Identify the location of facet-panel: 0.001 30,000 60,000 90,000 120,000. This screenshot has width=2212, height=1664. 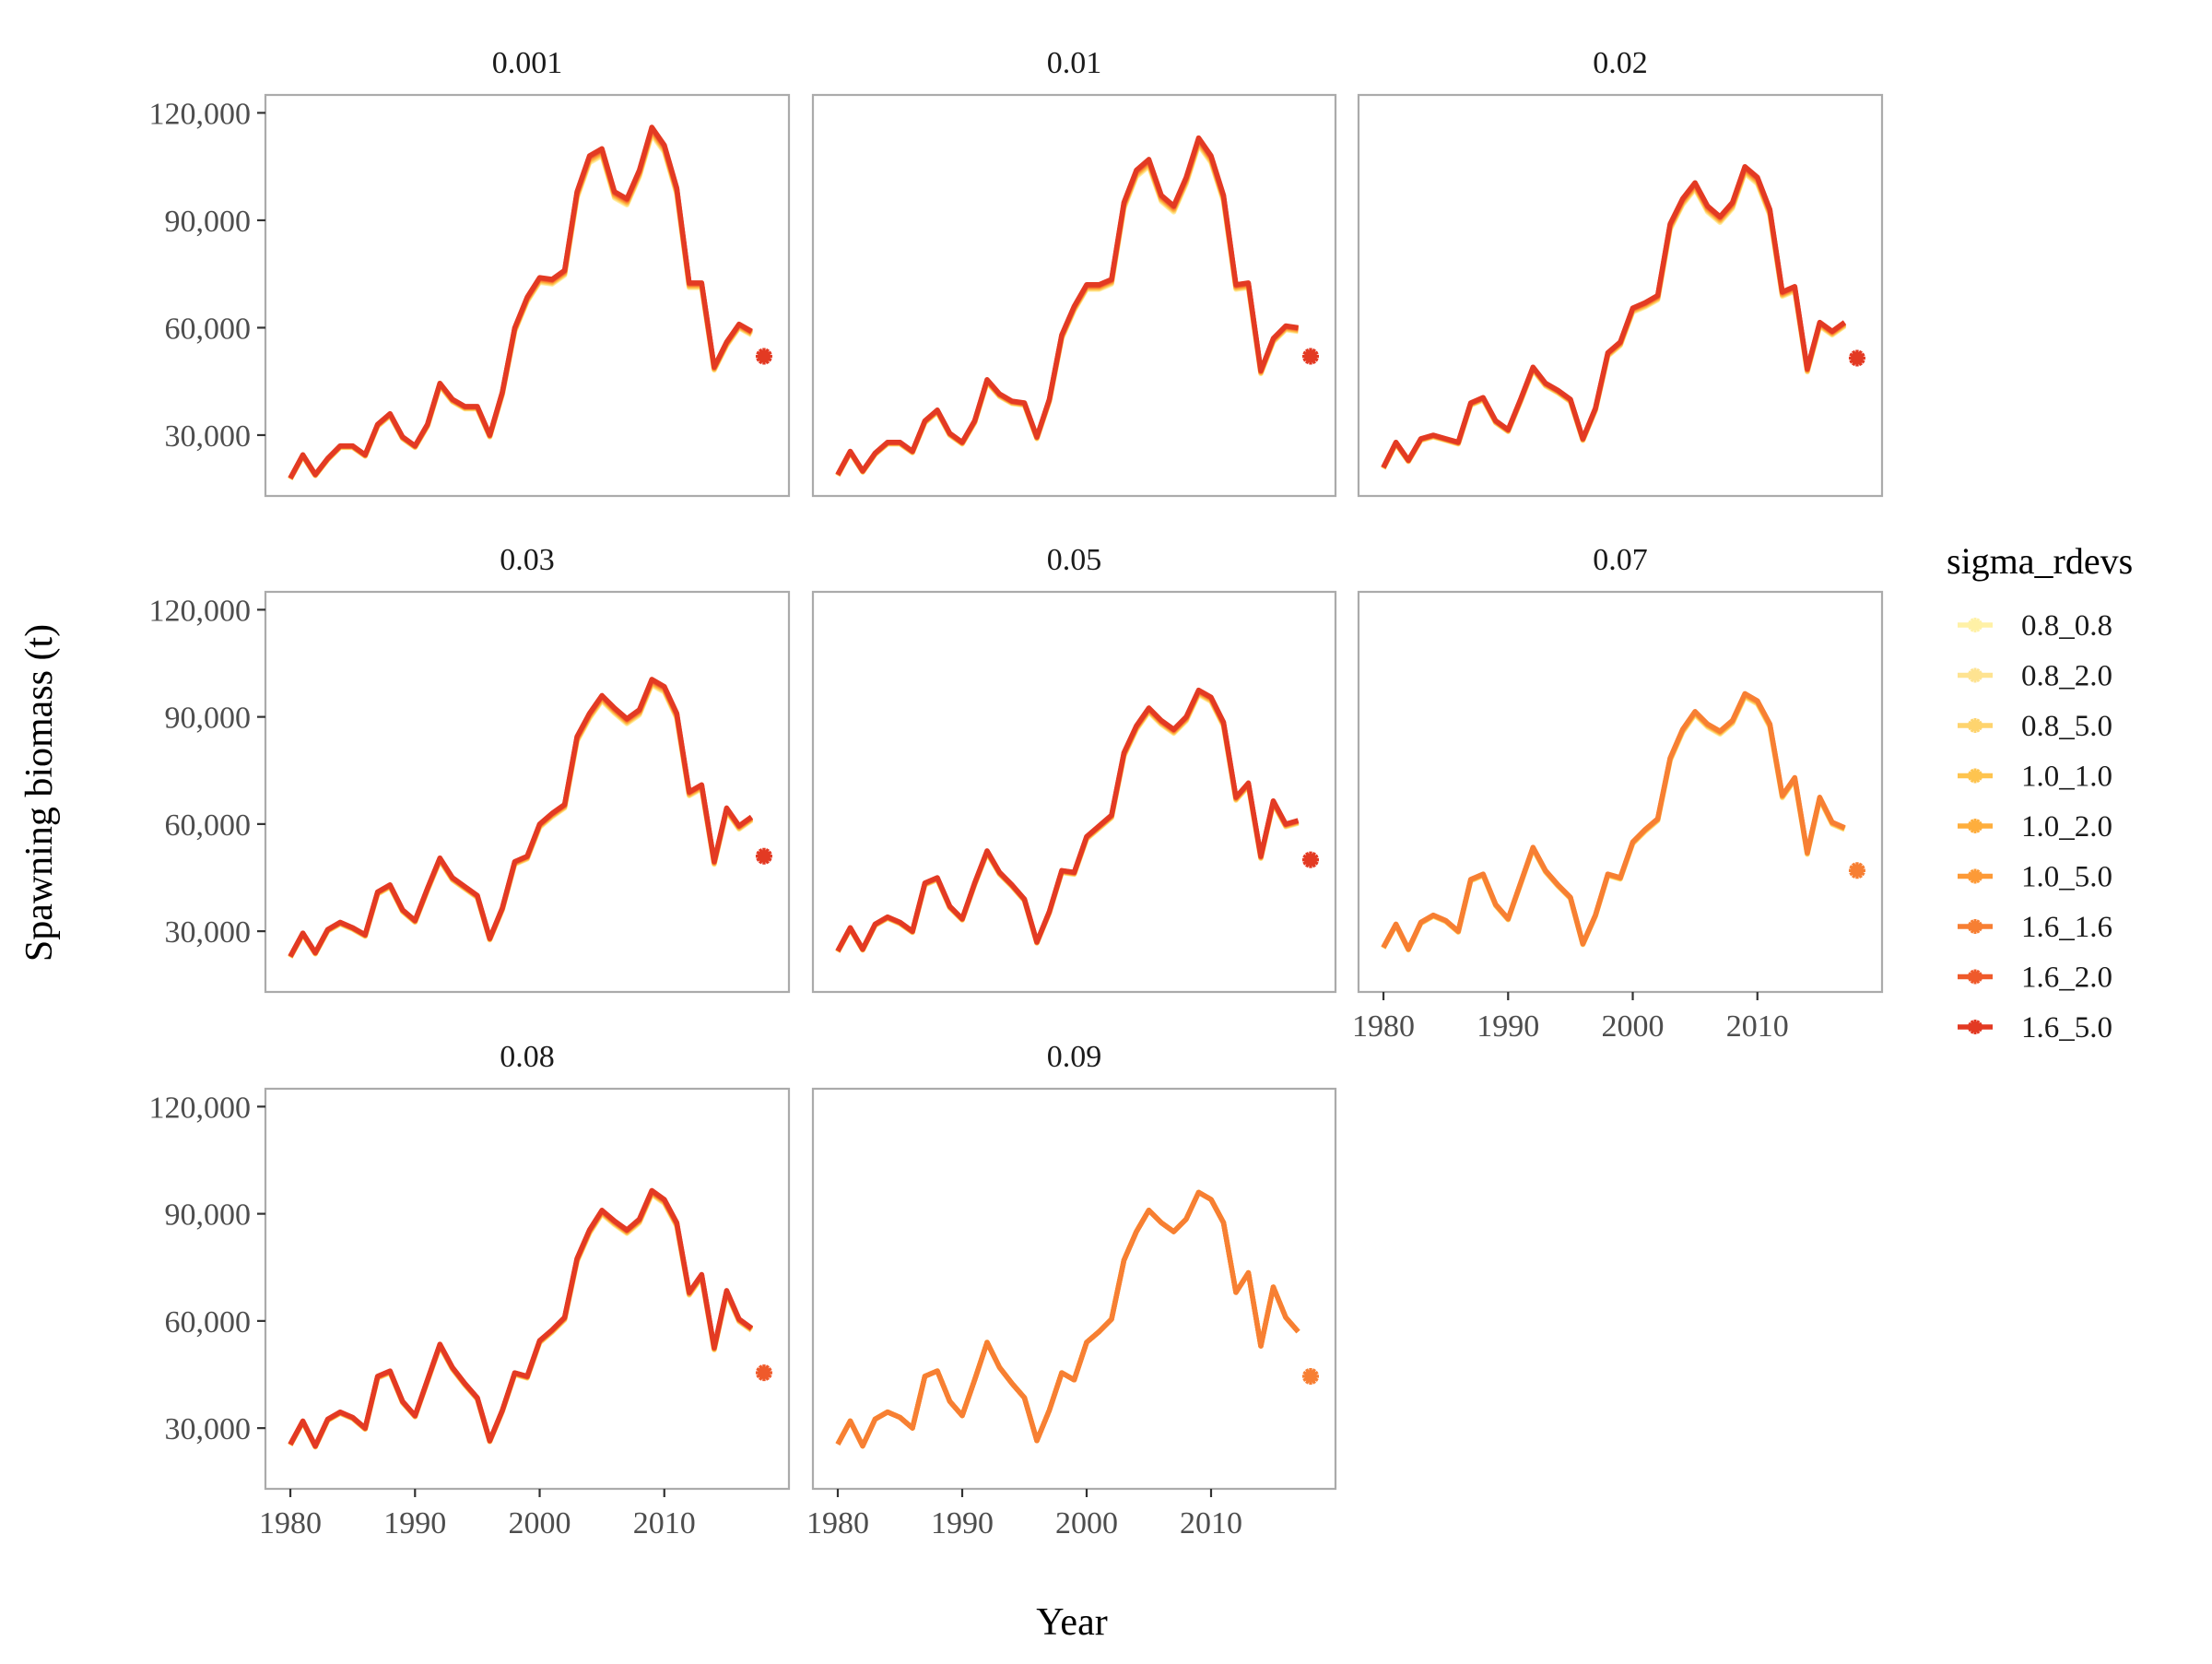
(470, 272).